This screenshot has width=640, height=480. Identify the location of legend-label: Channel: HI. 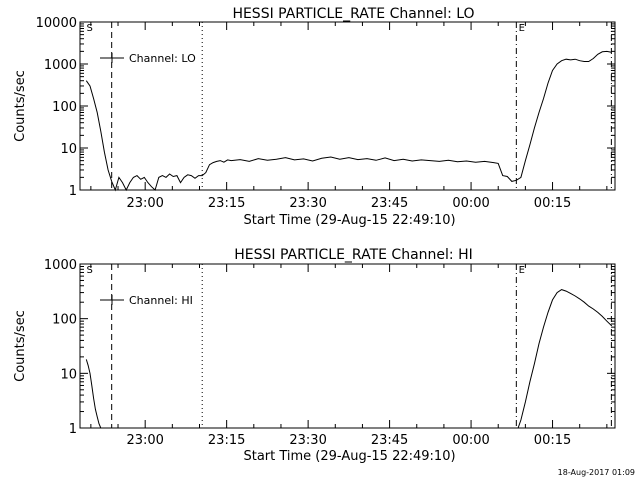
(161, 300).